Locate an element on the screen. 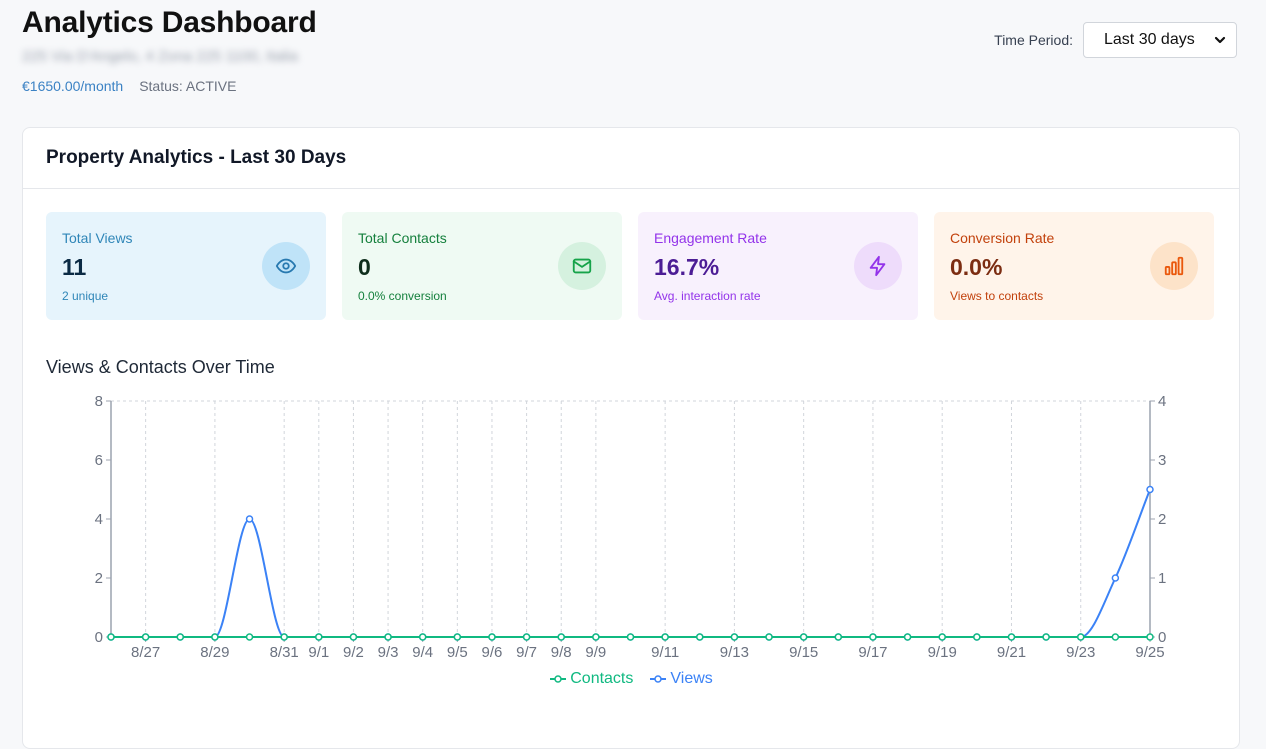 This screenshot has height=749, width=1266. y-left-tick-label: 0 is located at coordinates (99, 637).